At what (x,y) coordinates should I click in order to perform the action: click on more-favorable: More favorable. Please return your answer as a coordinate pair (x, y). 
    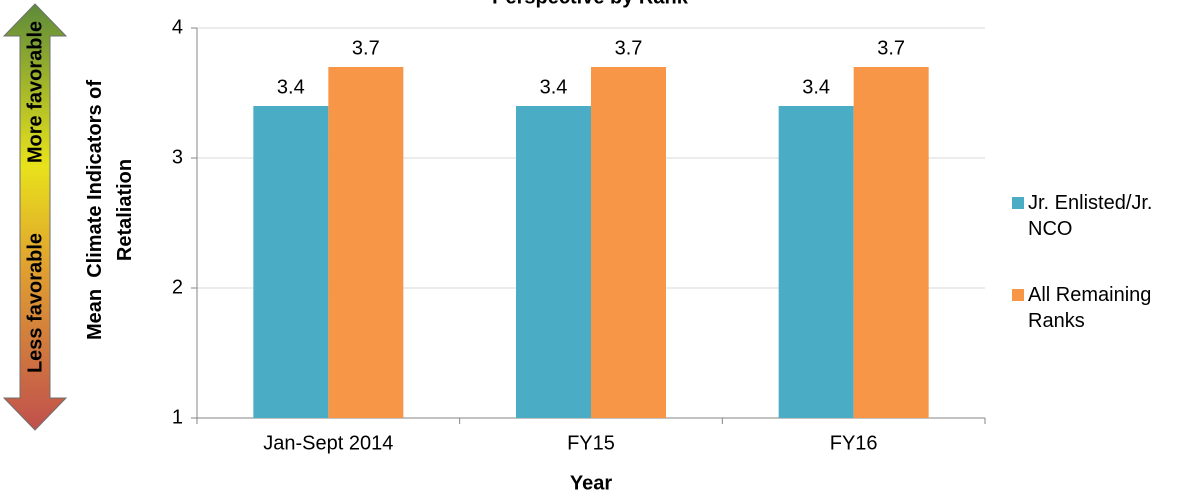
    Looking at the image, I should click on (35, 92).